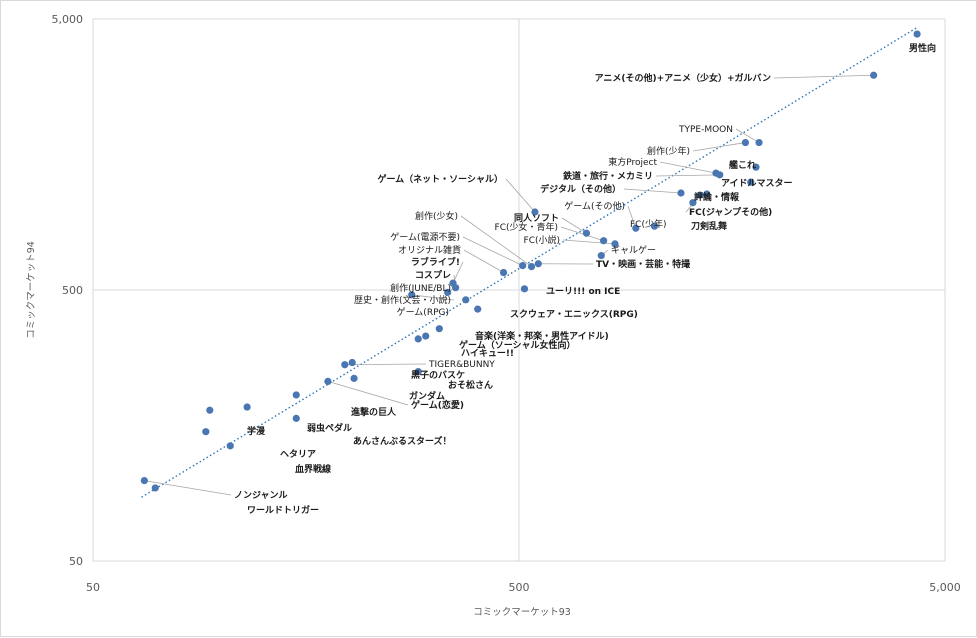  Describe the element at coordinates (283, 510) in the screenshot. I see `point-label: ワールドトリガー` at that location.